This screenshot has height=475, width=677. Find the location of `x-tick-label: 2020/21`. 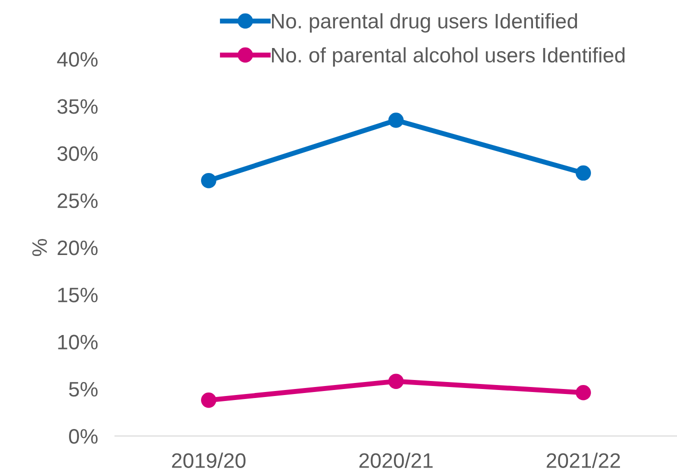

x-tick-label: 2020/21 is located at coordinates (396, 460).